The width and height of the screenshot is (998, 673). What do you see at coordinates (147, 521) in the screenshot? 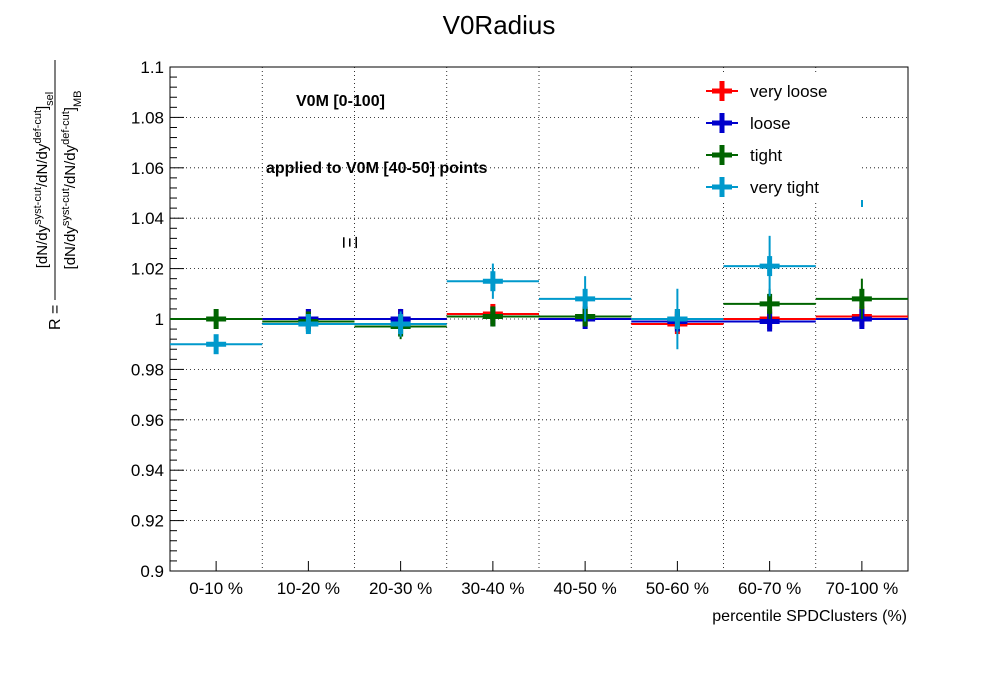
I see `y-tick-label: 0.92` at bounding box center [147, 521].